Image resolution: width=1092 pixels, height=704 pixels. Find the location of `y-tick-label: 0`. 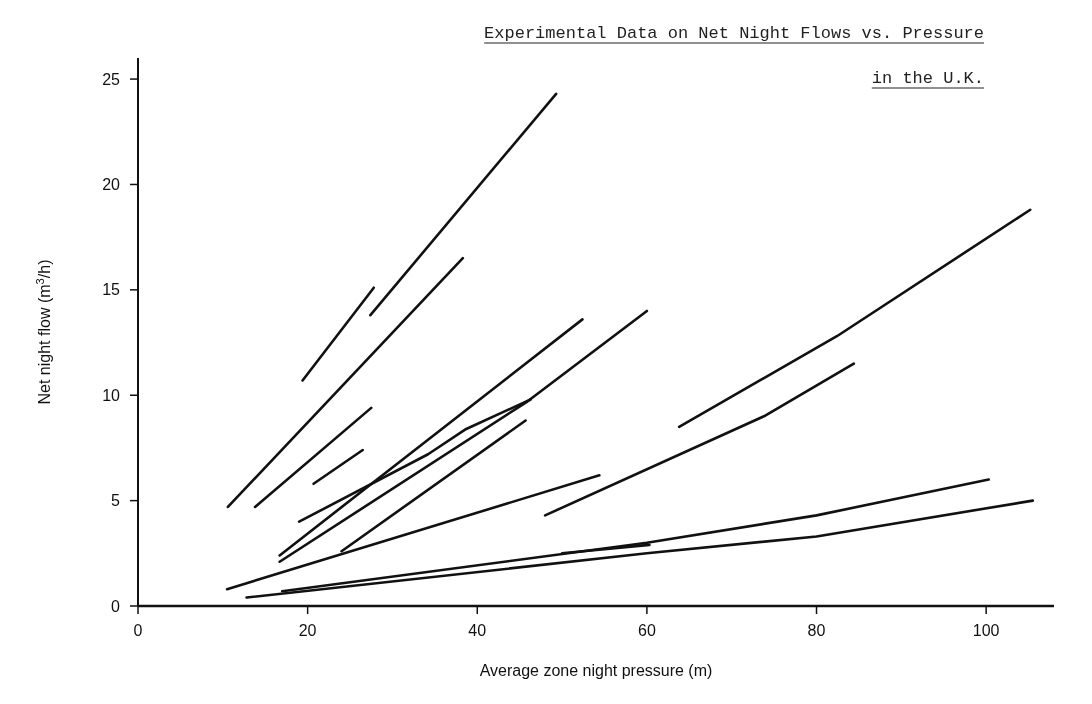

y-tick-label: 0 is located at coordinates (116, 606).